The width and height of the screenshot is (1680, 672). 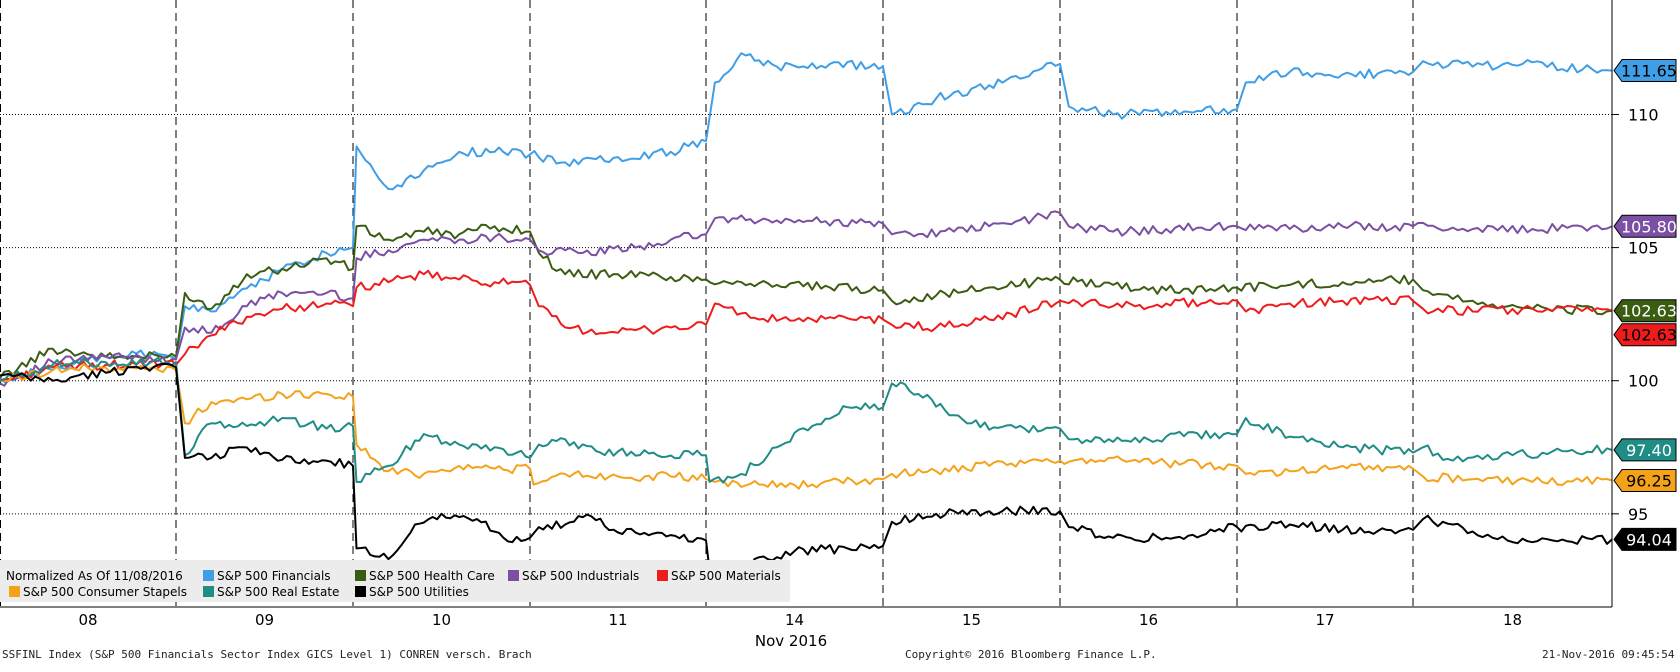 I want to click on x-tick-label: 10, so click(x=441, y=620).